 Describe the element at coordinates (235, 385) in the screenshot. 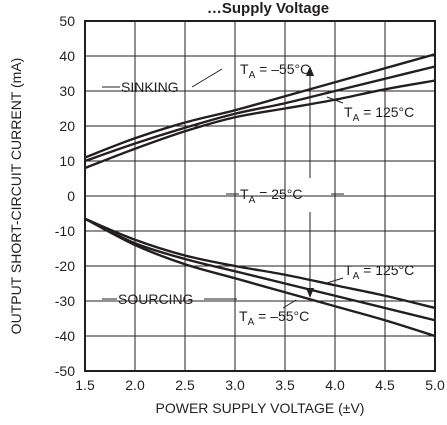

I see `x-tick-label: 3.0` at that location.